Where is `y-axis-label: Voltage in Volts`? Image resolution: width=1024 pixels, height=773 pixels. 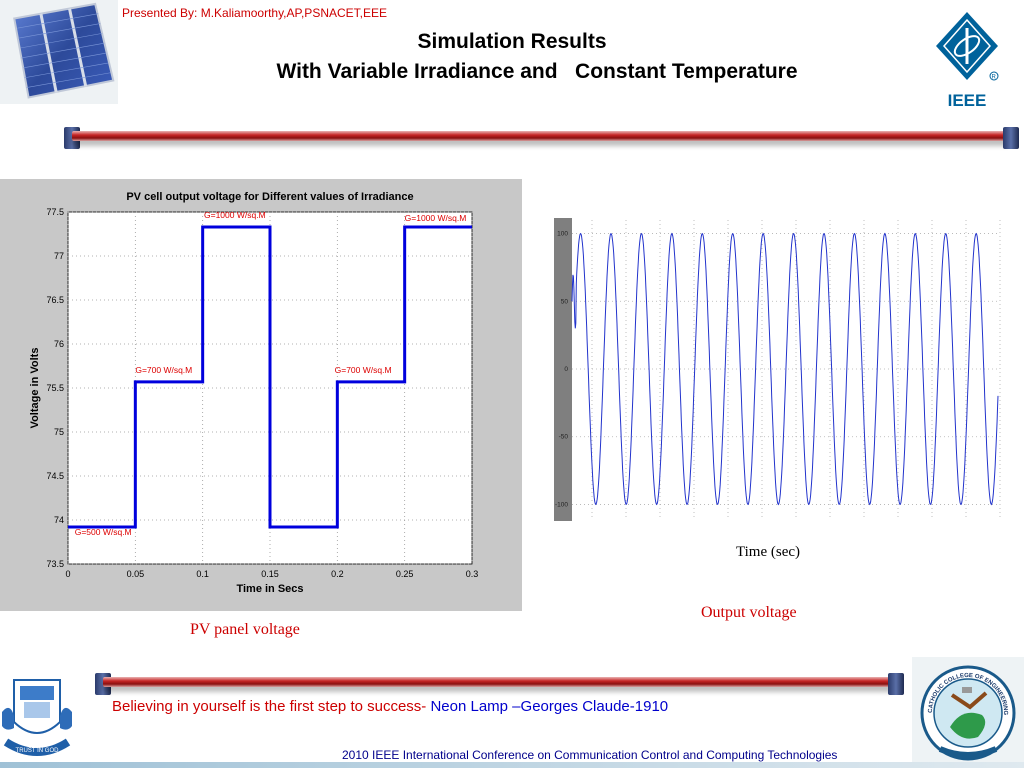 y-axis-label: Voltage in Volts is located at coordinates (35, 388).